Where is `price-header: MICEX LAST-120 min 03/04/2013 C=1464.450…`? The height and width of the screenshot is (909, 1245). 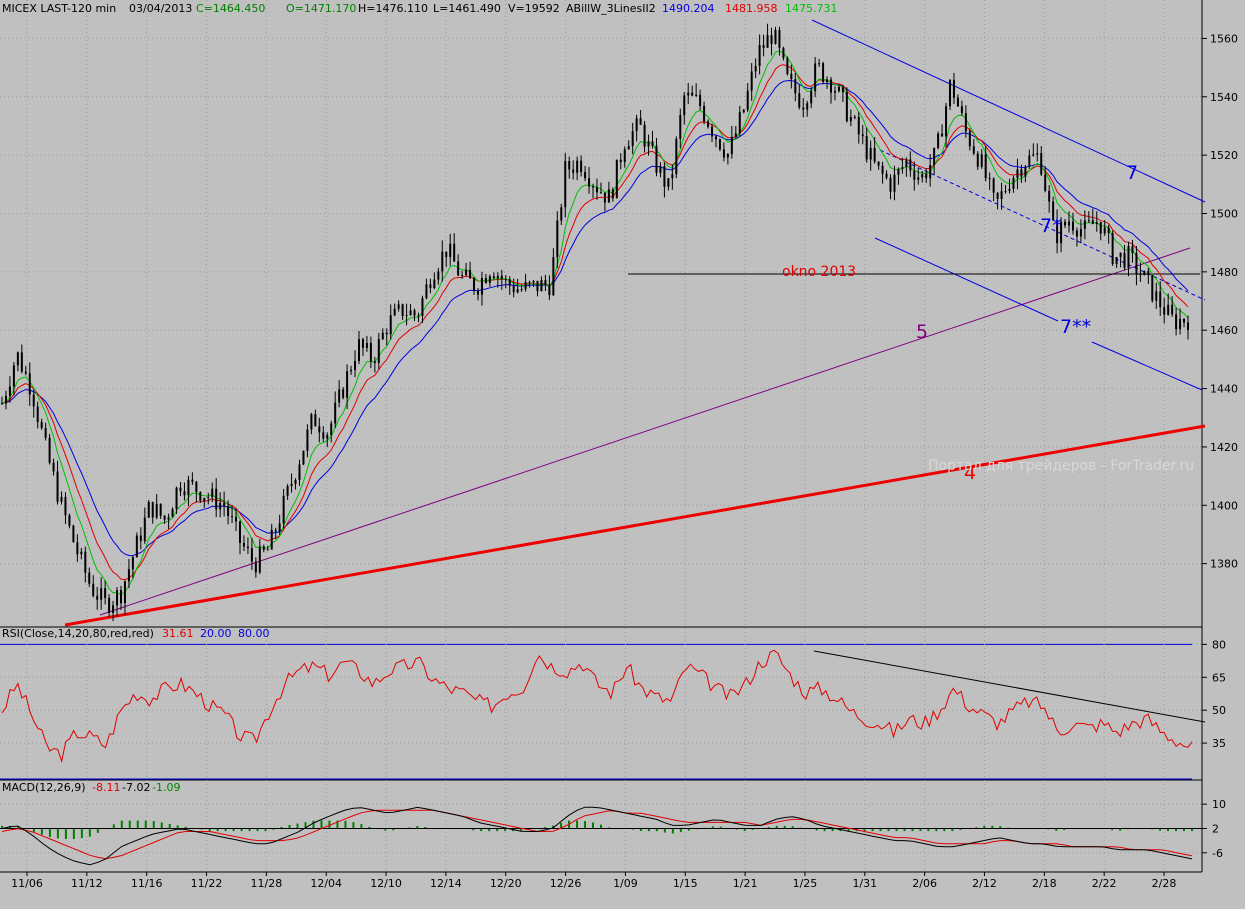
price-header: MICEX LAST-120 min 03/04/2013 C=1464.450… is located at coordinates (420, 8).